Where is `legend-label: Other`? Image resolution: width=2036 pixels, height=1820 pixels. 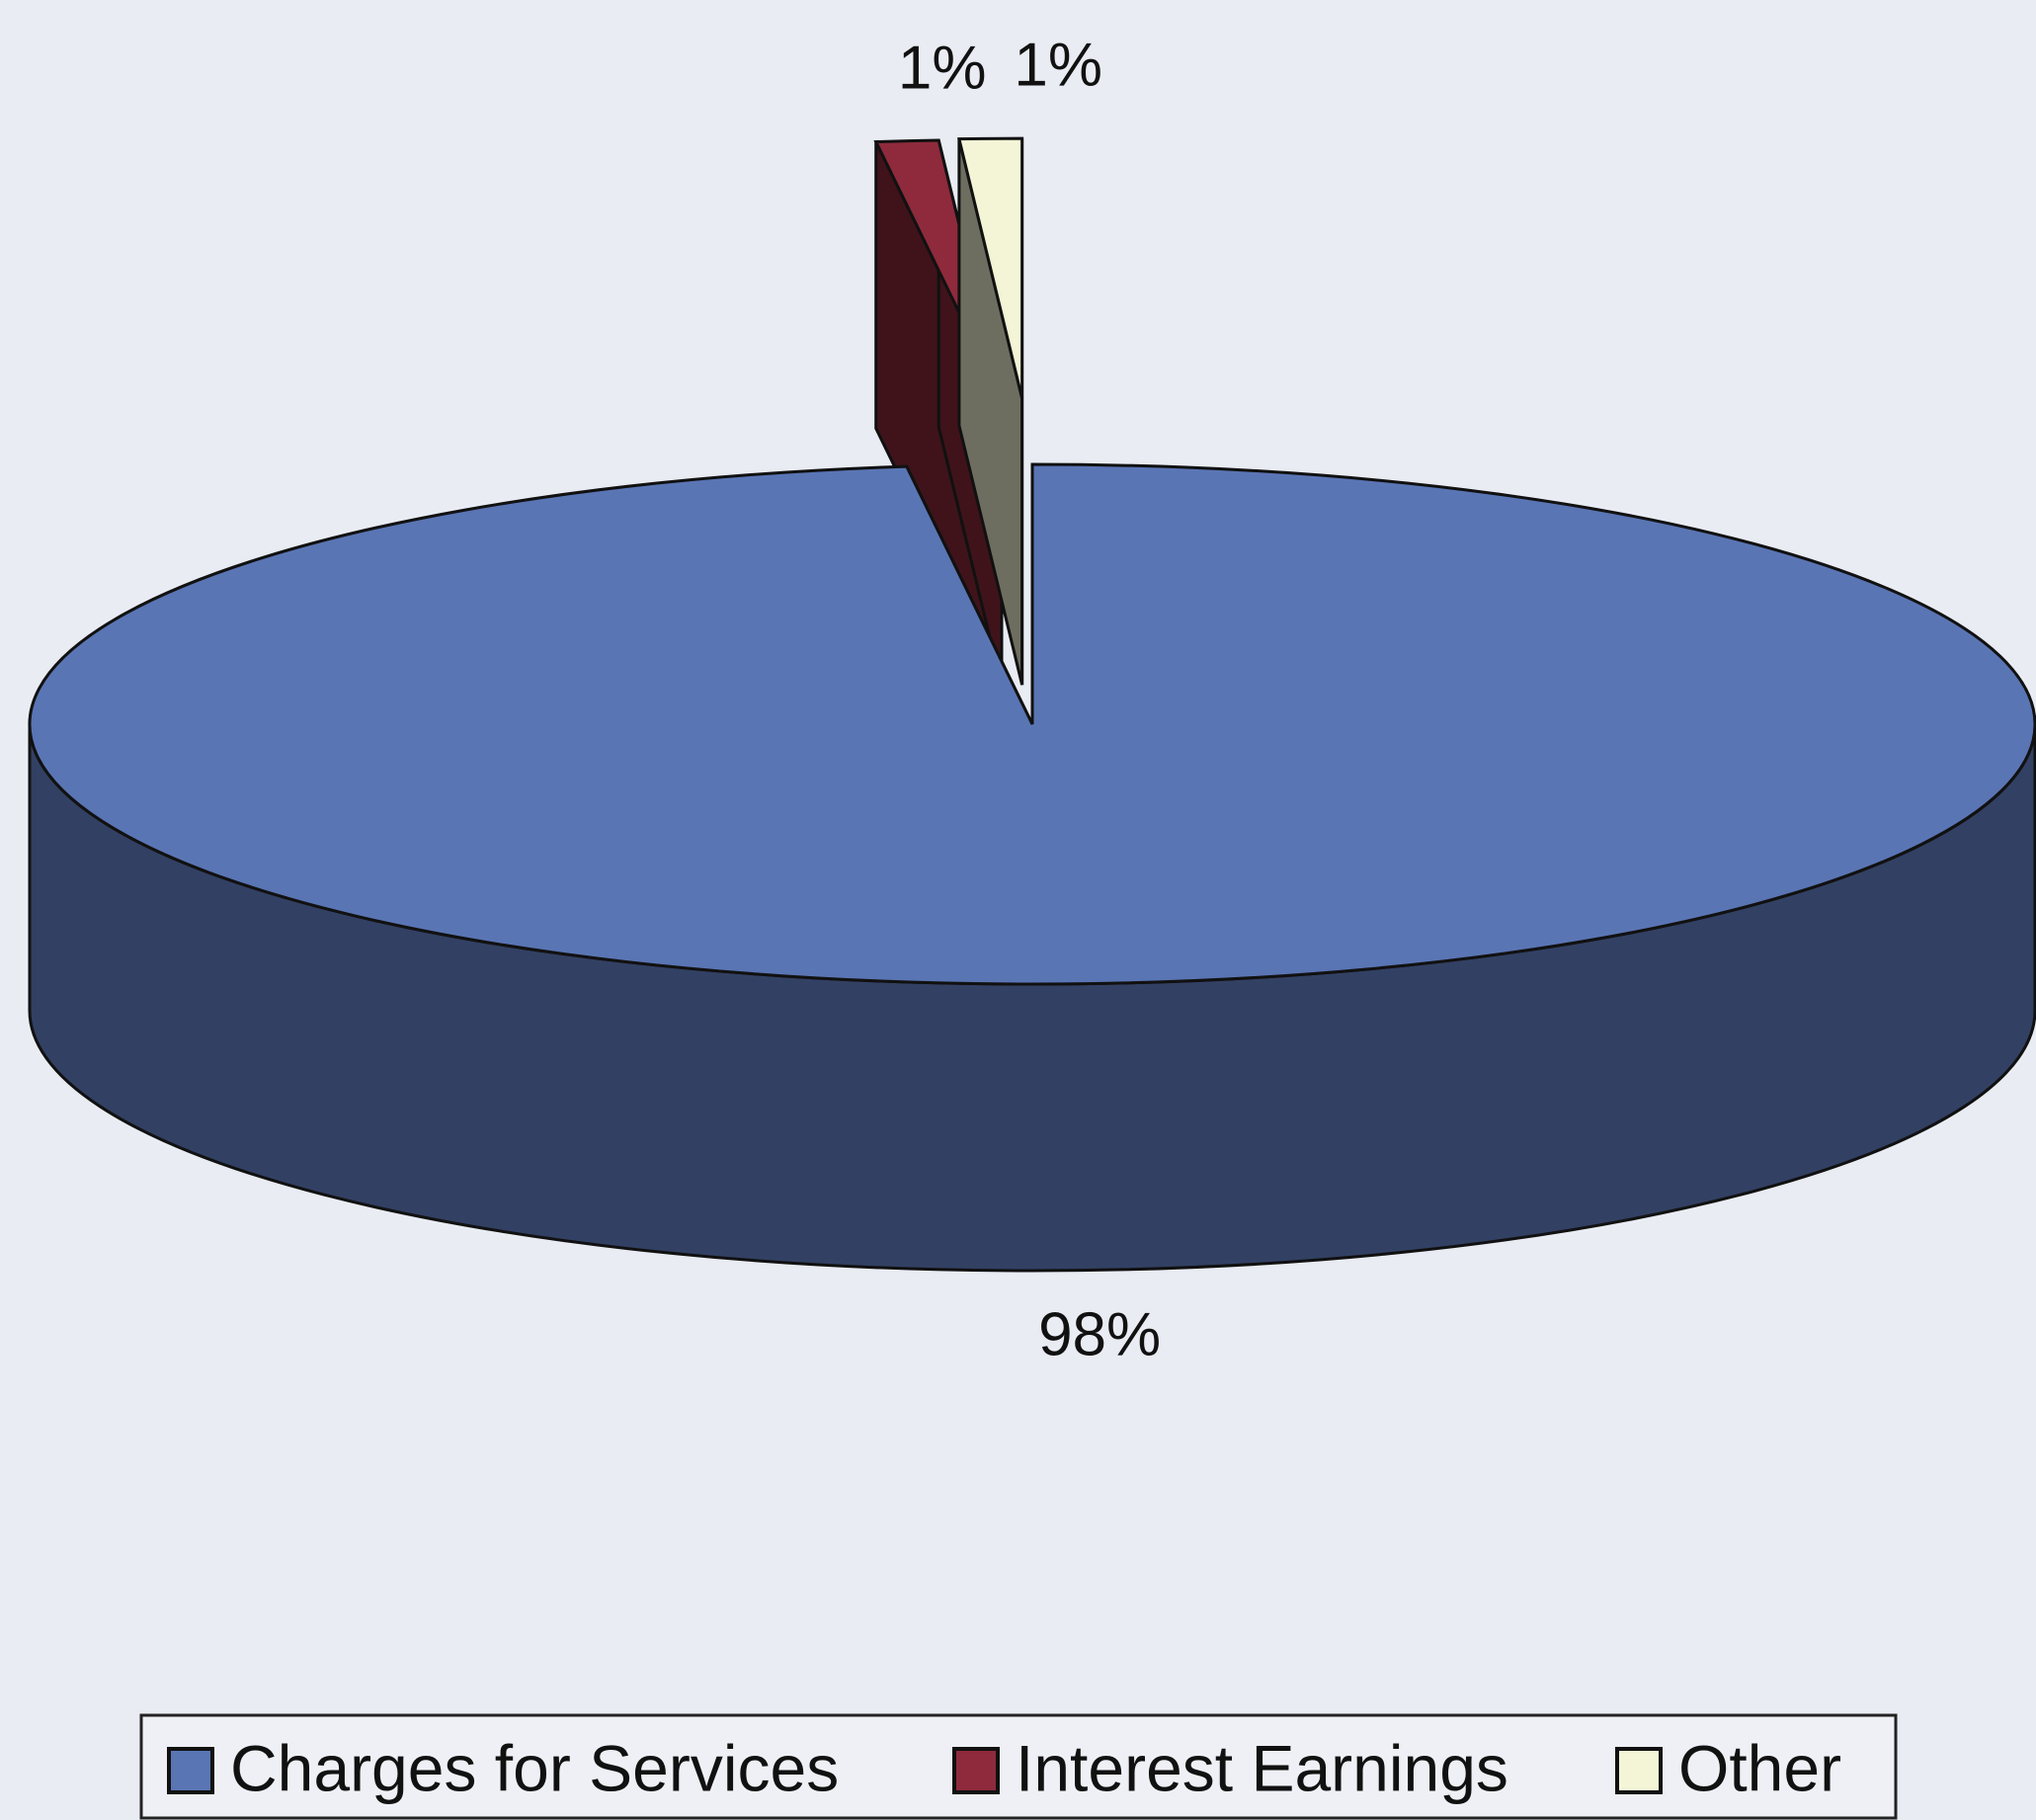
legend-label: Other is located at coordinates (1760, 1767).